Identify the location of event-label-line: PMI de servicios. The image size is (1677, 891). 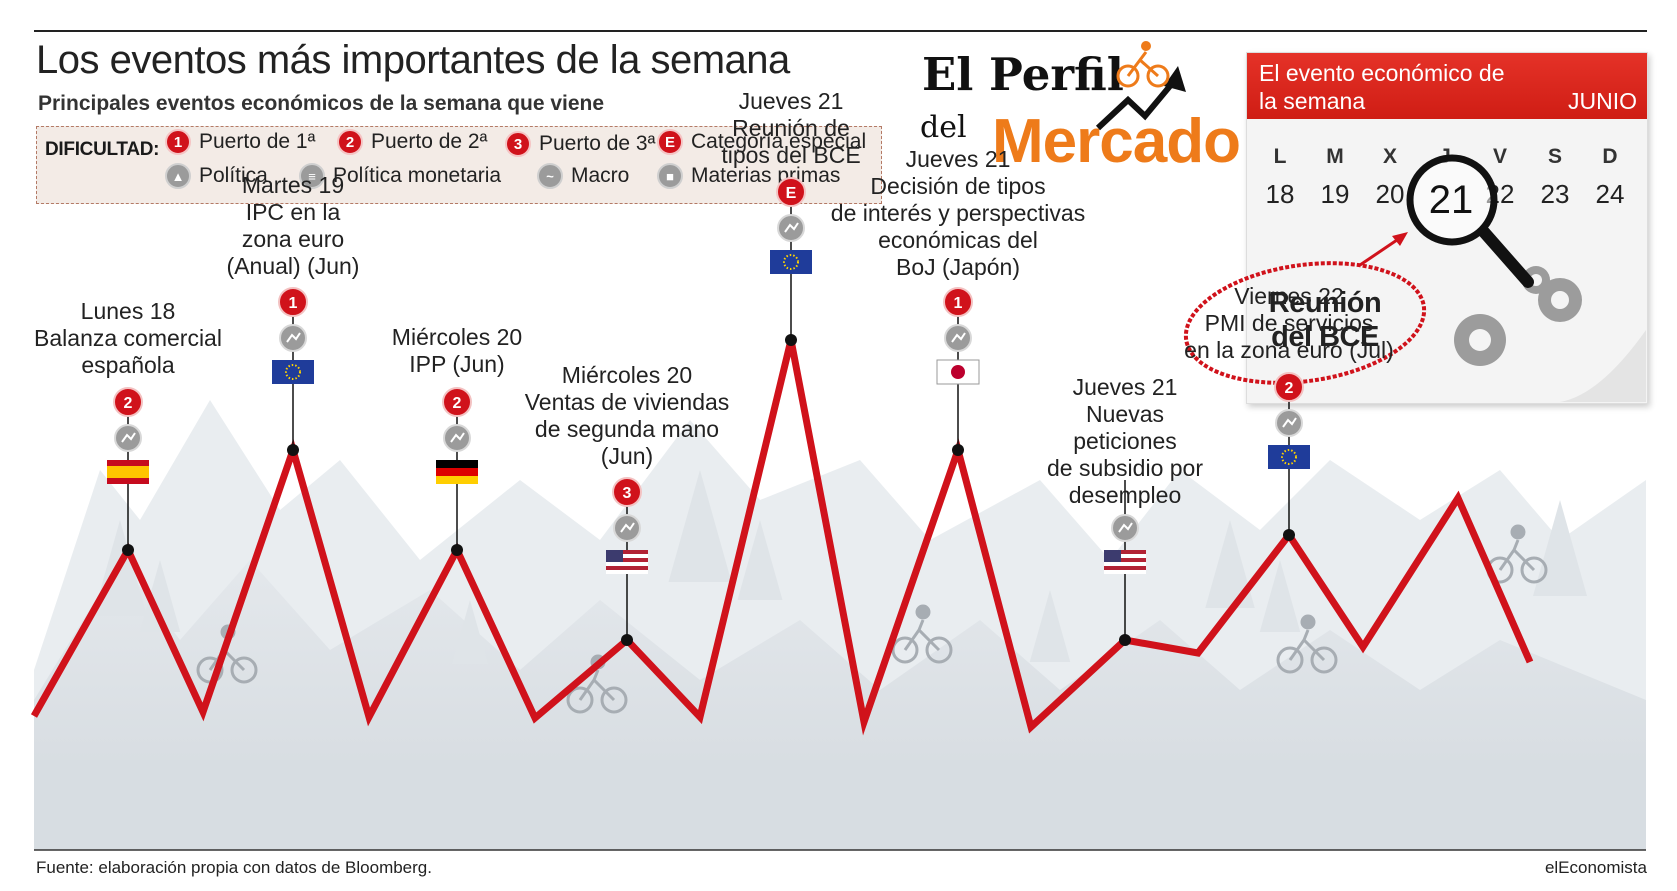
(1289, 323).